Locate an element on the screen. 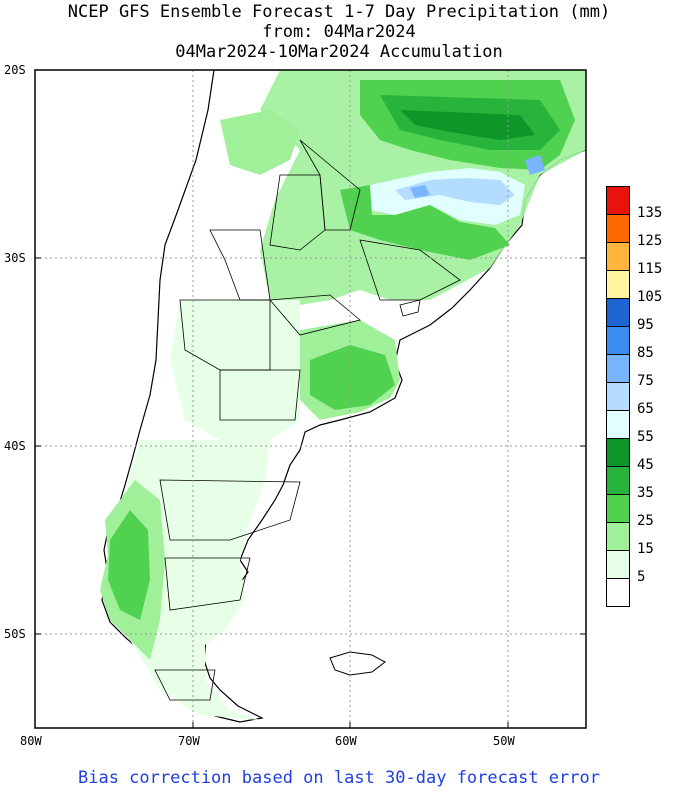  lon-label-60w: 60W is located at coordinates (346, 741).